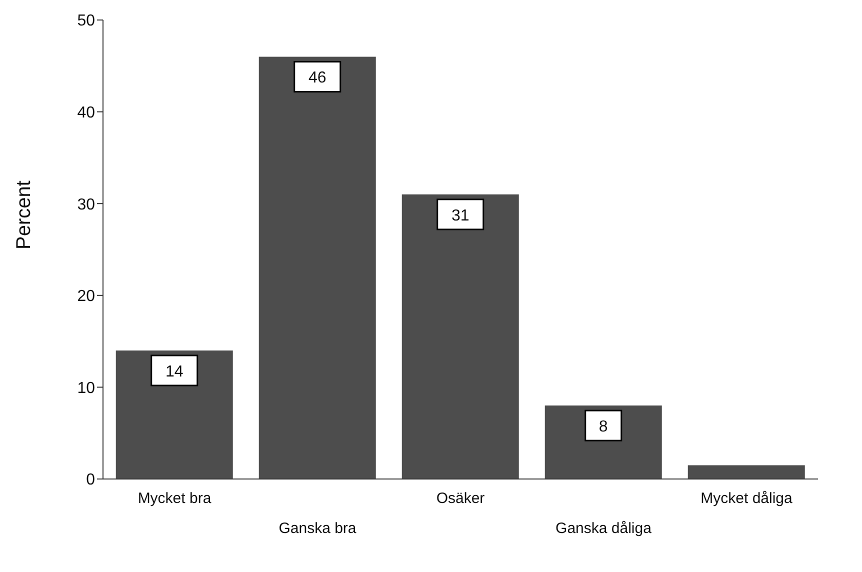  What do you see at coordinates (603, 427) in the screenshot?
I see `data-label: 8` at bounding box center [603, 427].